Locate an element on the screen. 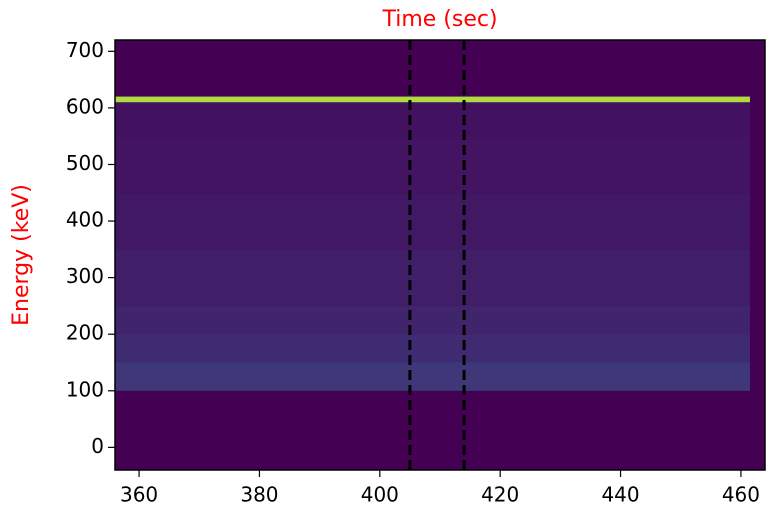  x-tick-label: 460 is located at coordinates (741, 495).